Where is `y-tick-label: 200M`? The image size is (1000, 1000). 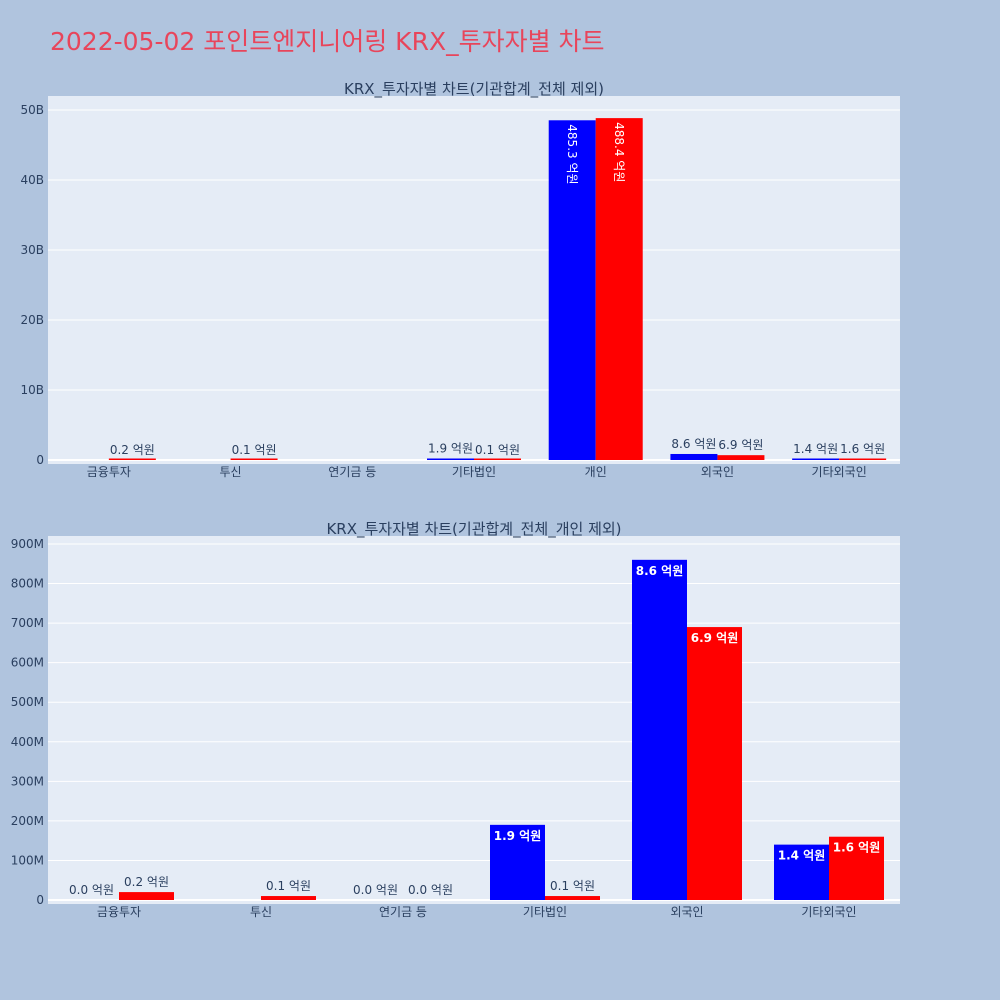
y-tick-label: 200M is located at coordinates (27, 821).